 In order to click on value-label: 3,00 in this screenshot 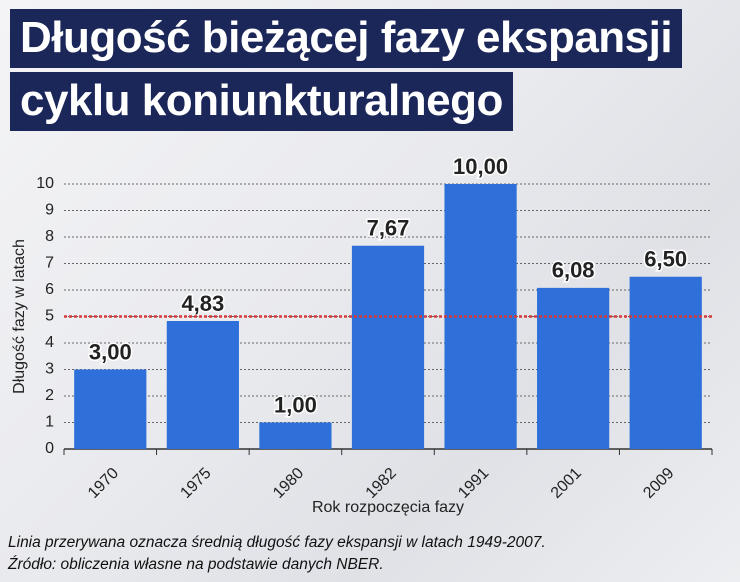, I will do `click(110, 351)`.